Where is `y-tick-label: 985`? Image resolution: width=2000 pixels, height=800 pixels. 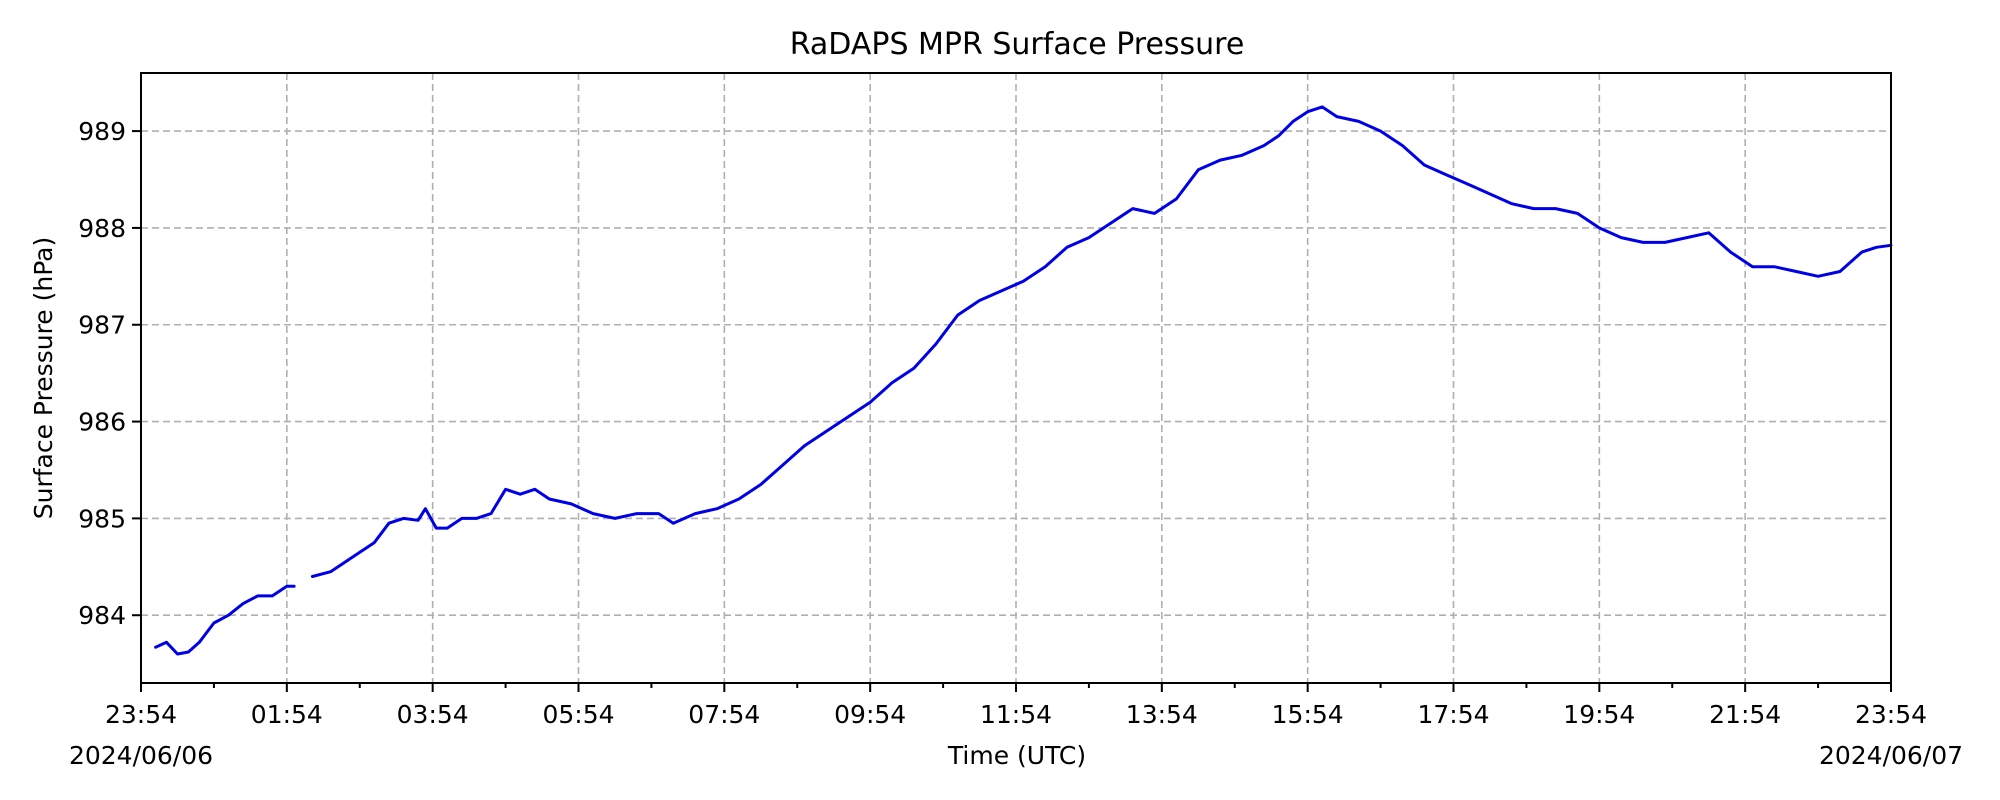 y-tick-label: 985 is located at coordinates (102, 518).